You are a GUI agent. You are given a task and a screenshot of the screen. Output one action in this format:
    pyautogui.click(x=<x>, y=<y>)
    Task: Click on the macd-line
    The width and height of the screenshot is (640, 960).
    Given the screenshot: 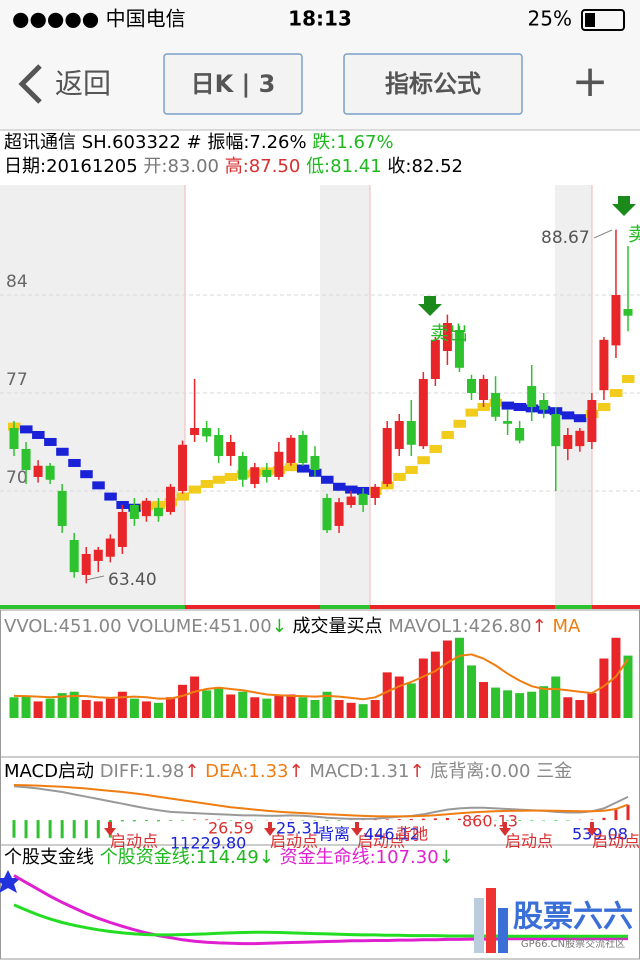 What is the action you would take?
    pyautogui.click(x=321, y=801)
    